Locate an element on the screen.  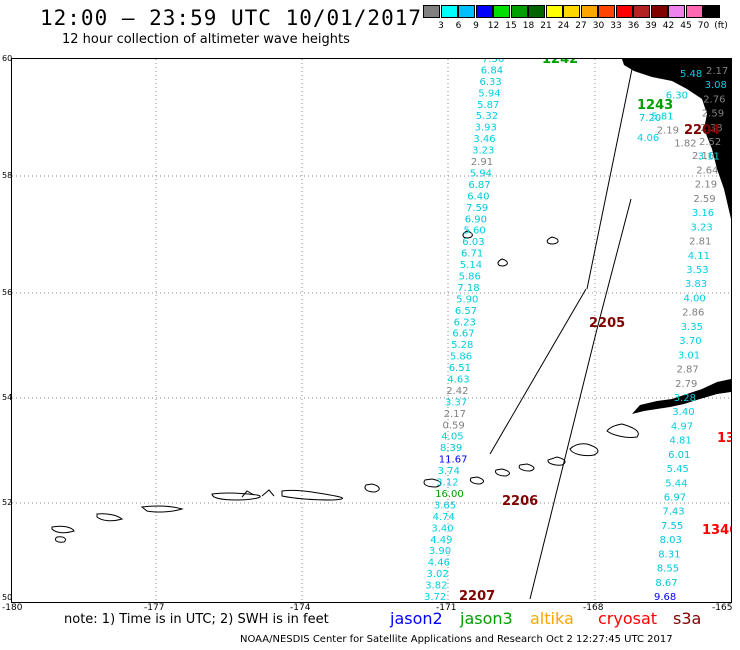
swh-value: 3.70 is located at coordinates (690, 341).